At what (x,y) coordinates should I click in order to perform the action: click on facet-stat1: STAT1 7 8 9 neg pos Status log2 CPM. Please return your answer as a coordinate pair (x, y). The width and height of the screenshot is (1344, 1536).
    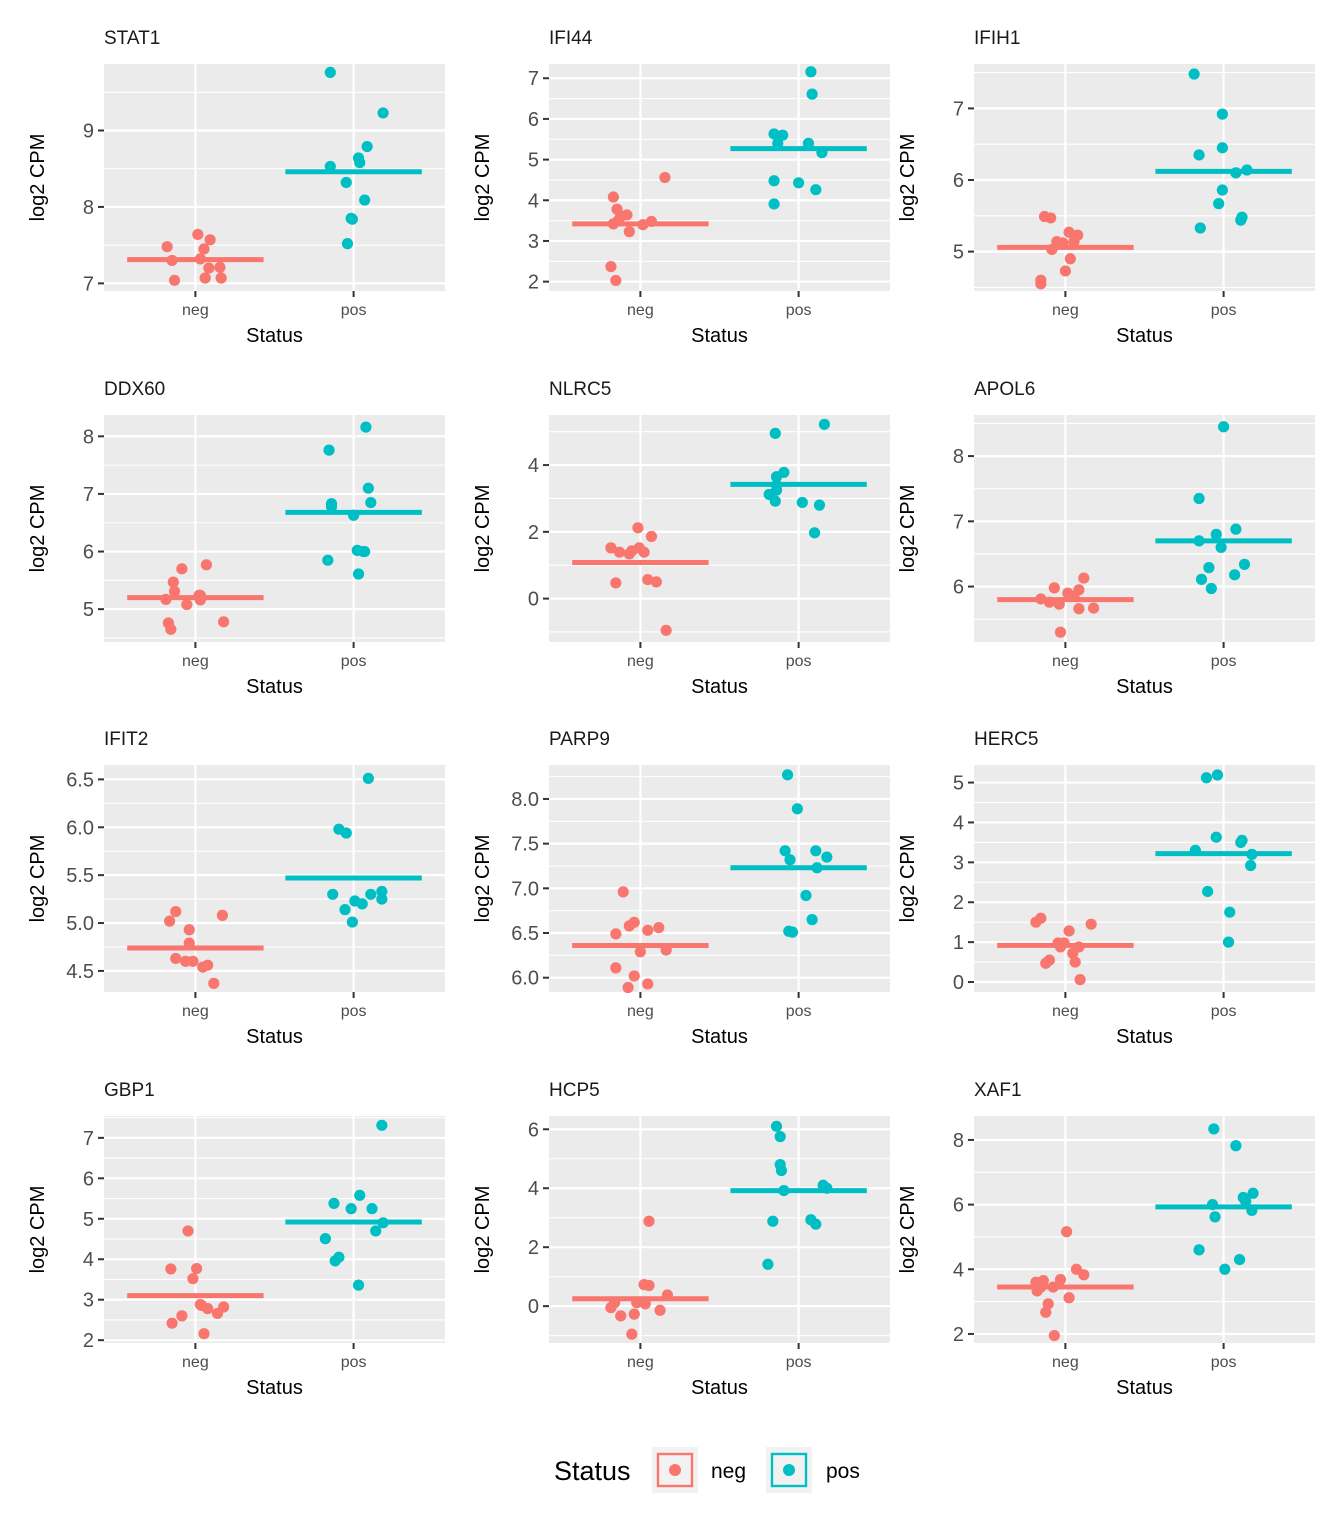
    Looking at the image, I should click on (236, 187).